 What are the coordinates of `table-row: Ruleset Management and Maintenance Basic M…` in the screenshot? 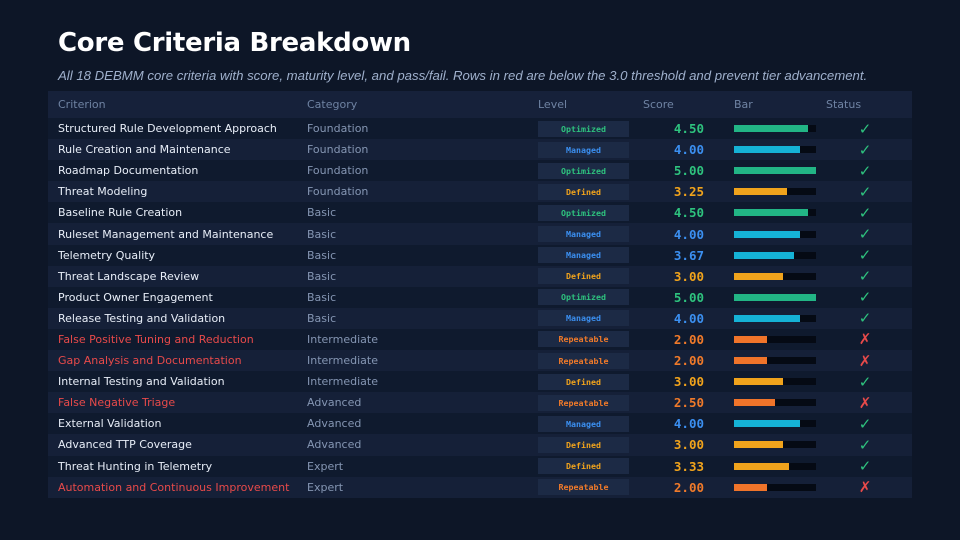 It's located at (480, 234).